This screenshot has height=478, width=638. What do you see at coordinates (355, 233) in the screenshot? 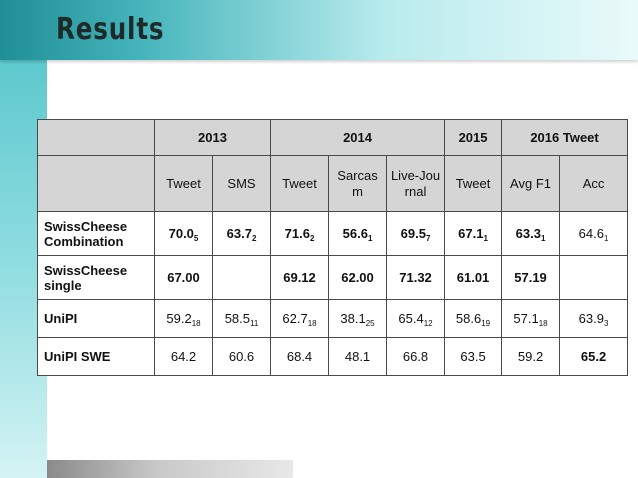
I see `score-value: 56.6` at bounding box center [355, 233].